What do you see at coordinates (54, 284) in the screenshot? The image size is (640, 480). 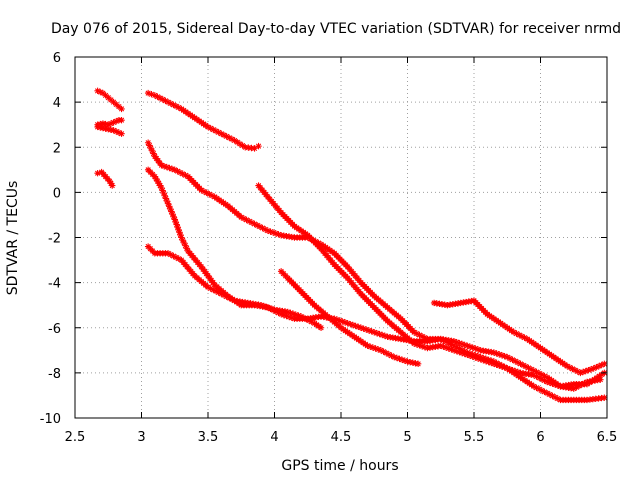 I see `y-tick-label: -4` at bounding box center [54, 284].